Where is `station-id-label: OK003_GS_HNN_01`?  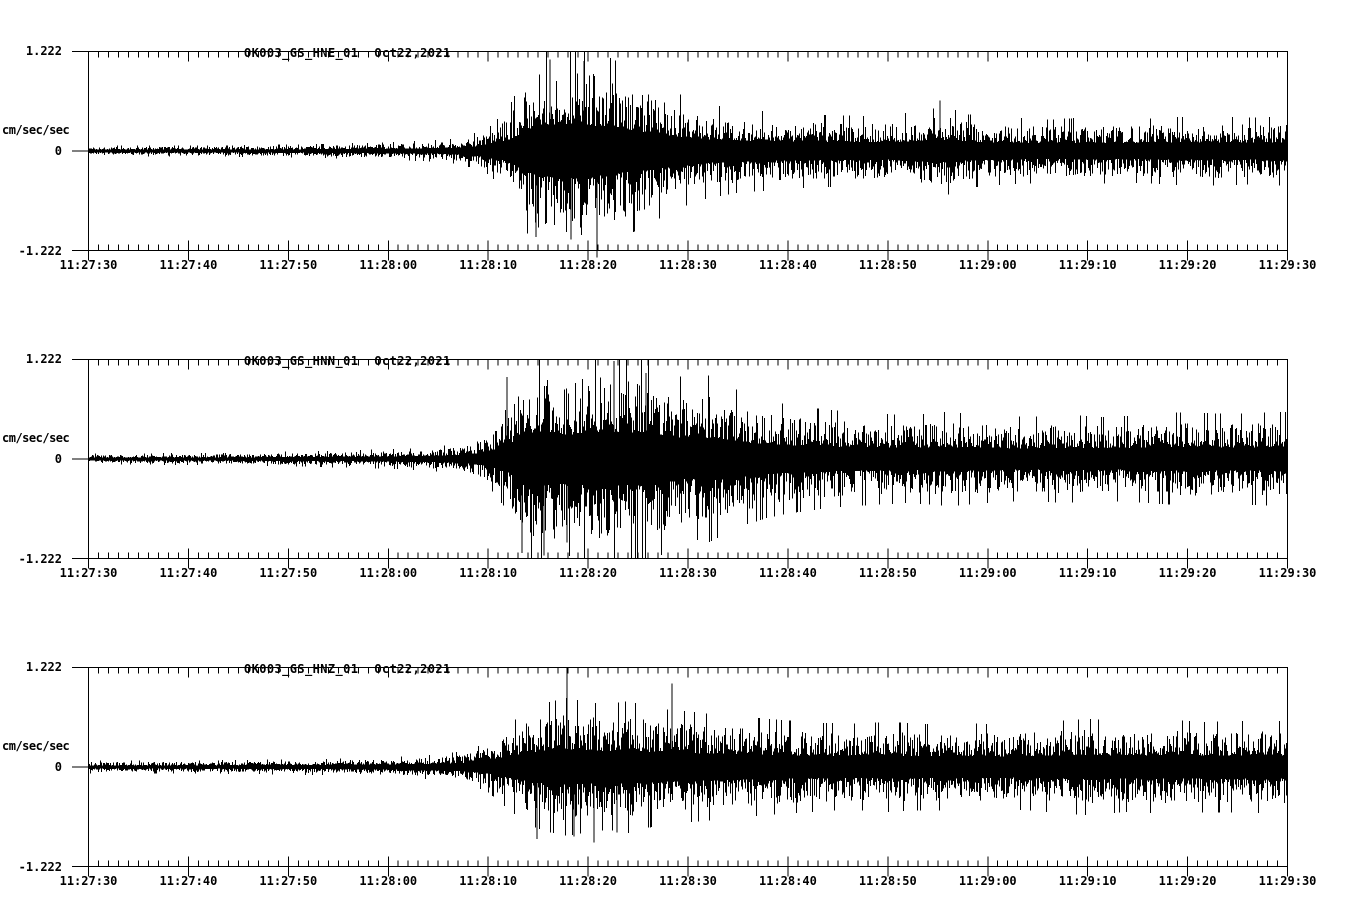
station-id-label: OK003_GS_HNN_01 is located at coordinates (301, 361).